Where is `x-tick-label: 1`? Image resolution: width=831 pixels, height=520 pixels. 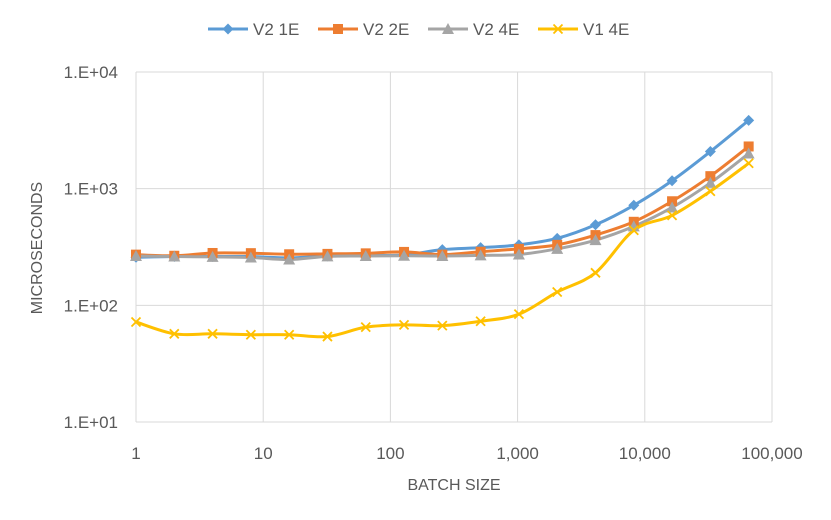 x-tick-label: 1 is located at coordinates (135, 453).